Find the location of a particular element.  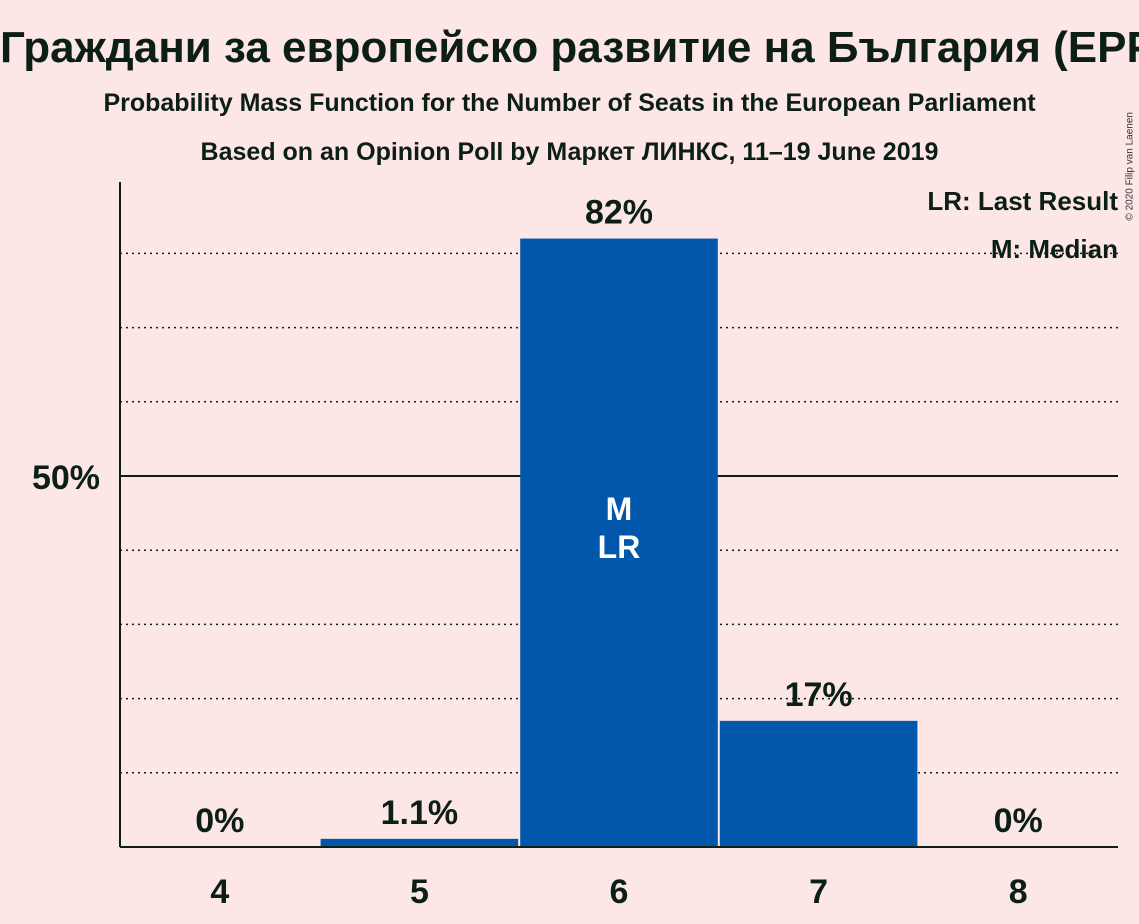

legend-median: M: Median is located at coordinates (1054, 249).